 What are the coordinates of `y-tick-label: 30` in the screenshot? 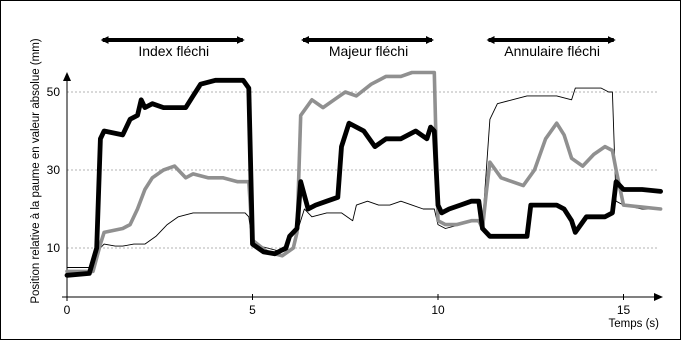 It's located at (54, 170).